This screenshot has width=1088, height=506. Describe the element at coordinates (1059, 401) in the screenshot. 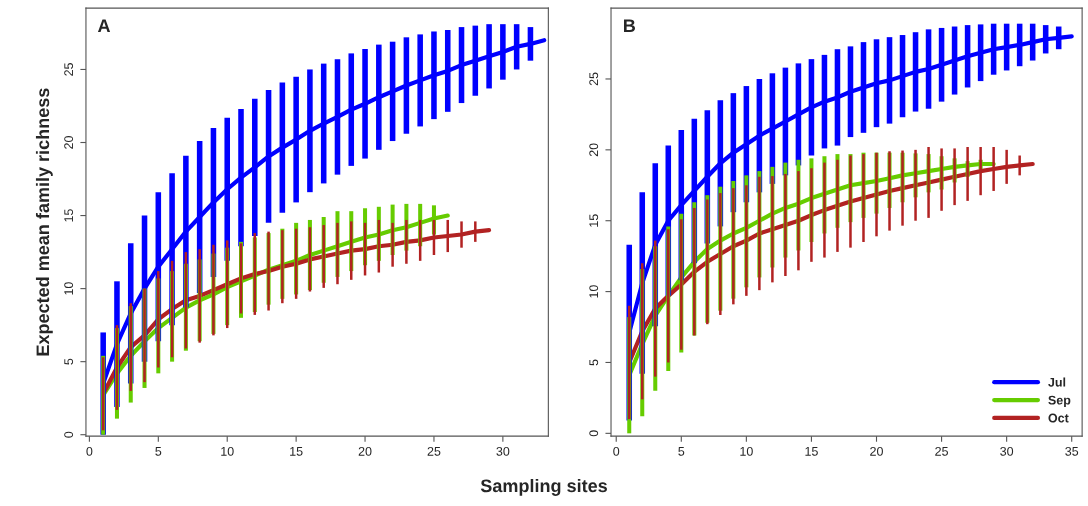

I see `legend-label: Sep` at that location.